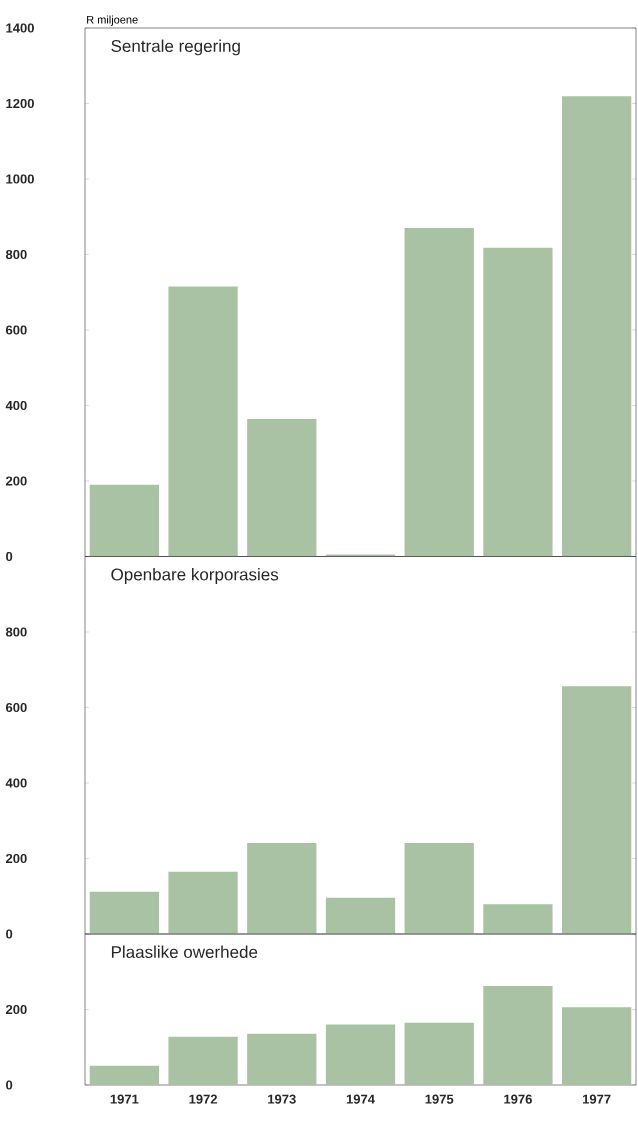 The height and width of the screenshot is (1141, 638). What do you see at coordinates (360, 1099) in the screenshot?
I see `x-tick-label: 1974` at bounding box center [360, 1099].